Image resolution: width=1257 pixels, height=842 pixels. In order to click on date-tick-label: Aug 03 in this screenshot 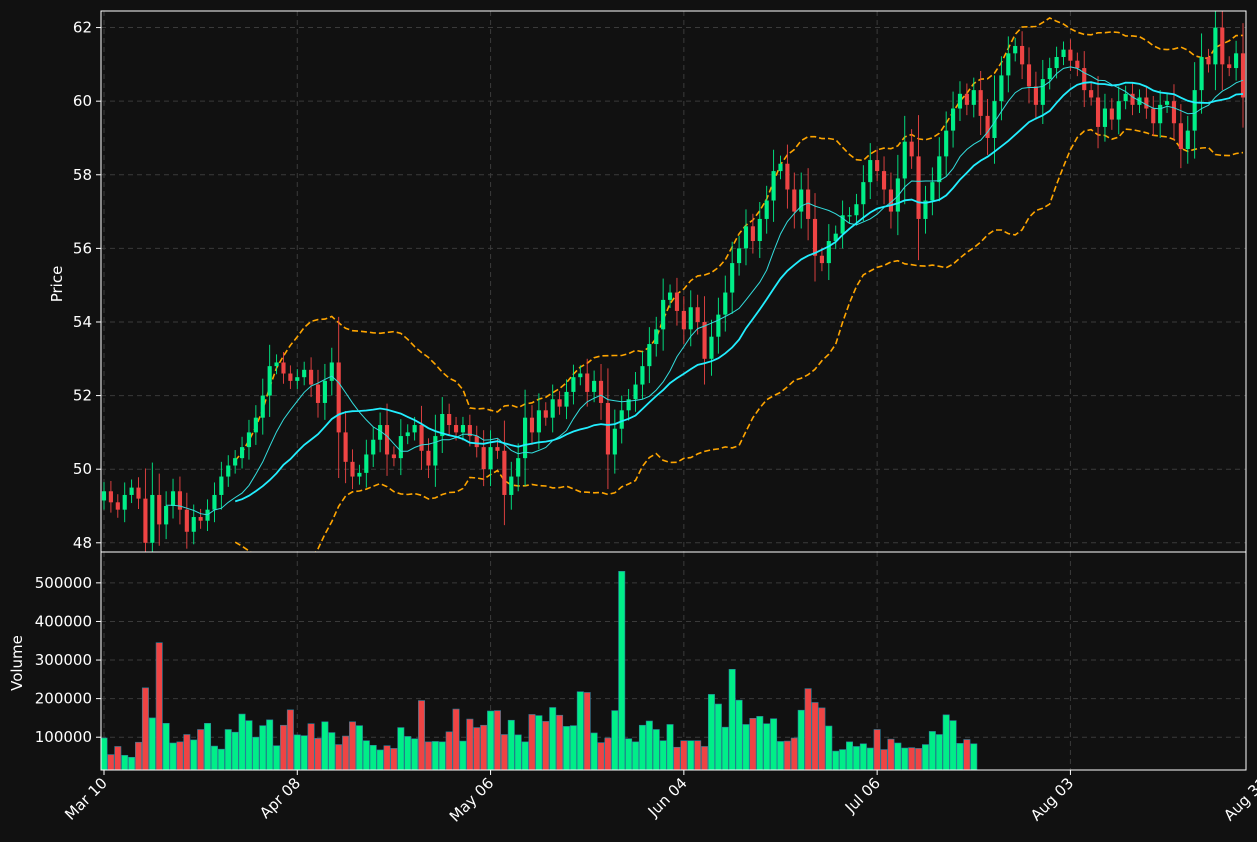, I will do `click(1052, 799)`.